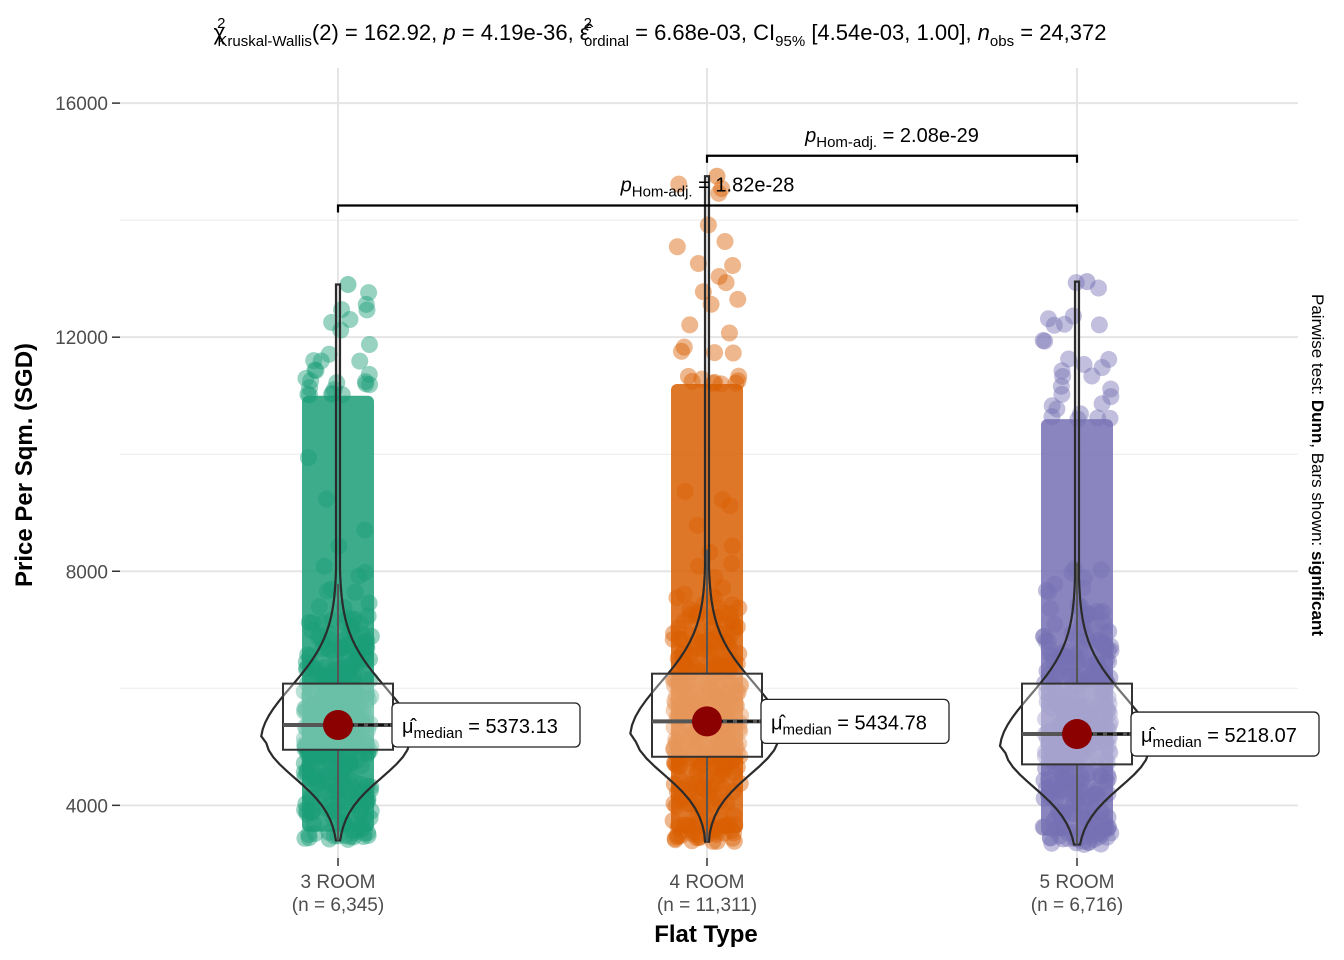 The width and height of the screenshot is (1344, 960). I want to click on median-label-box, so click(486, 725).